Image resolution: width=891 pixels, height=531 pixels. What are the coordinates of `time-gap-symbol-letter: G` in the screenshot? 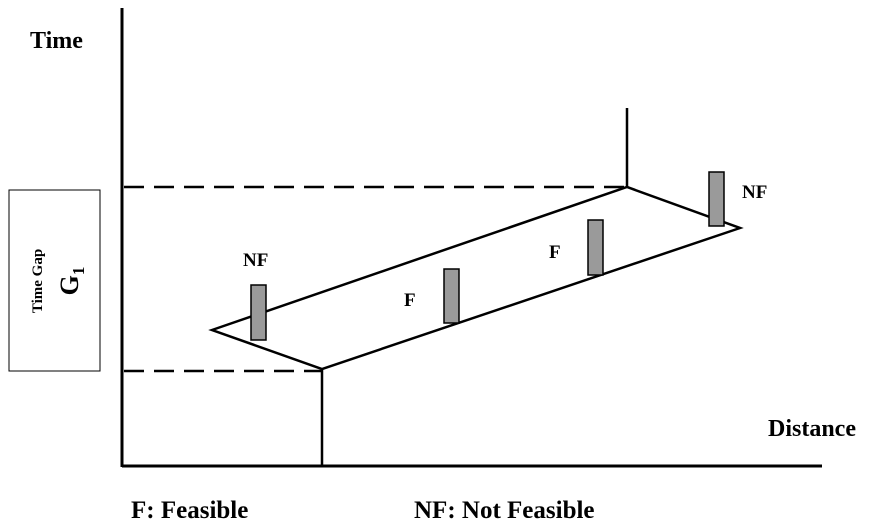 It's located at (69, 285).